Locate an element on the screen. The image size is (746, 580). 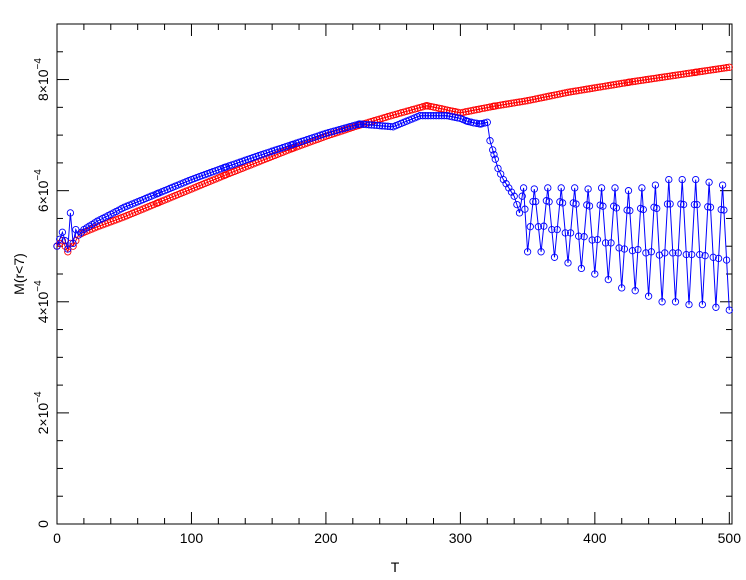
y-tick-label-group: 4×10−4 is located at coordinates (42, 301).